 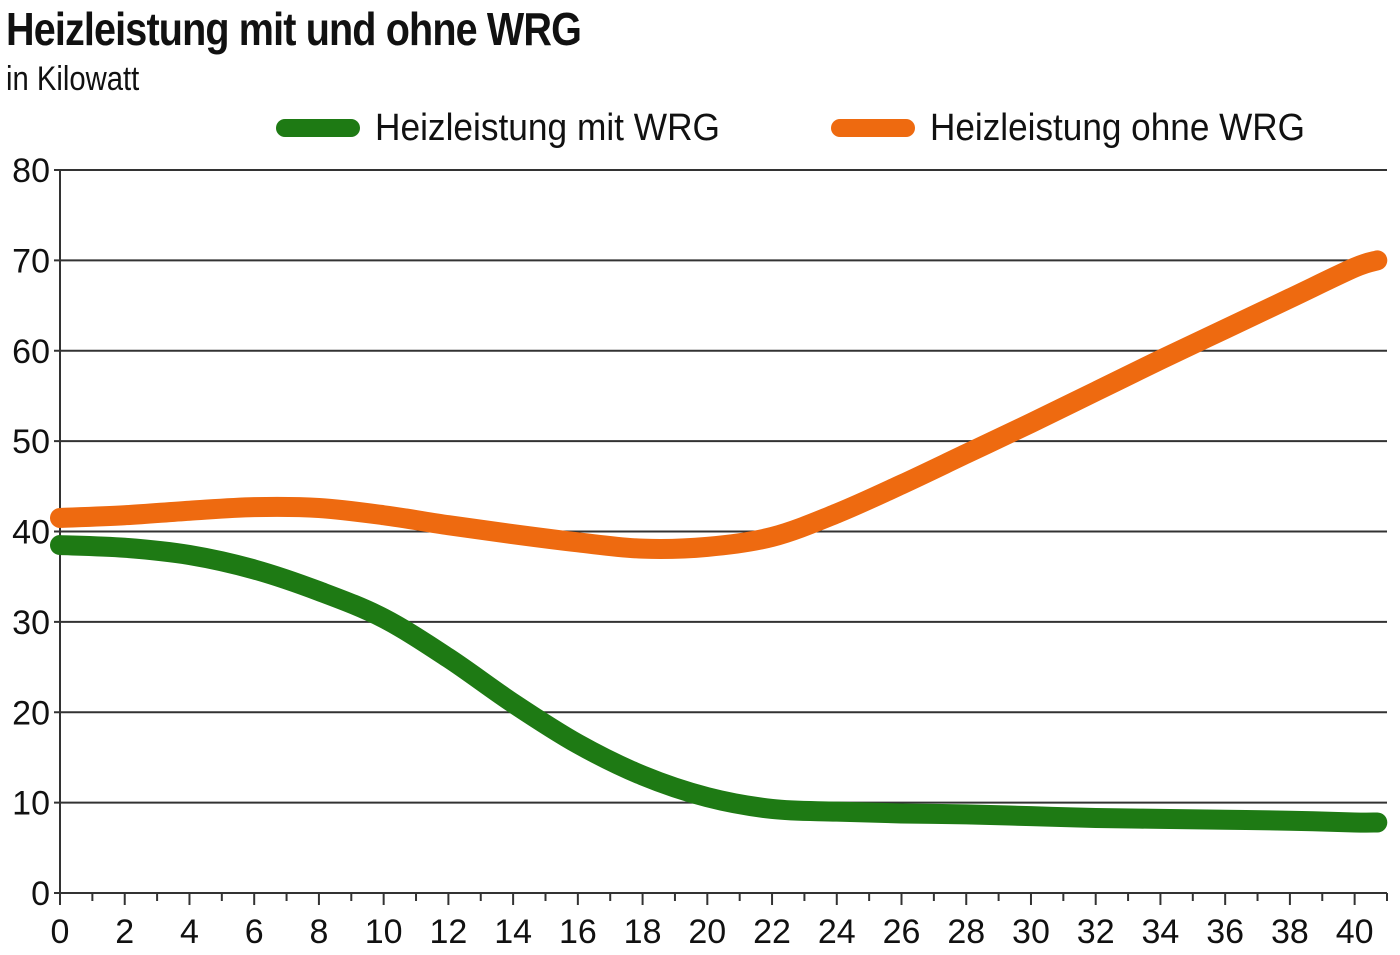 What do you see at coordinates (448, 932) in the screenshot?
I see `x-tick-label: 12` at bounding box center [448, 932].